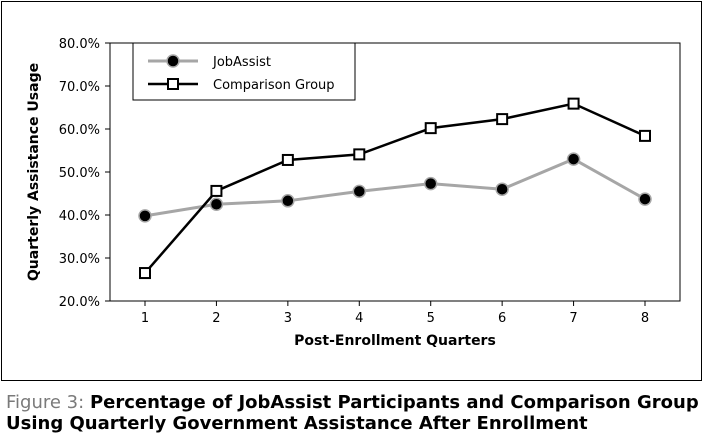  I want to click on y-tick-label: 70.0%, so click(79, 87).